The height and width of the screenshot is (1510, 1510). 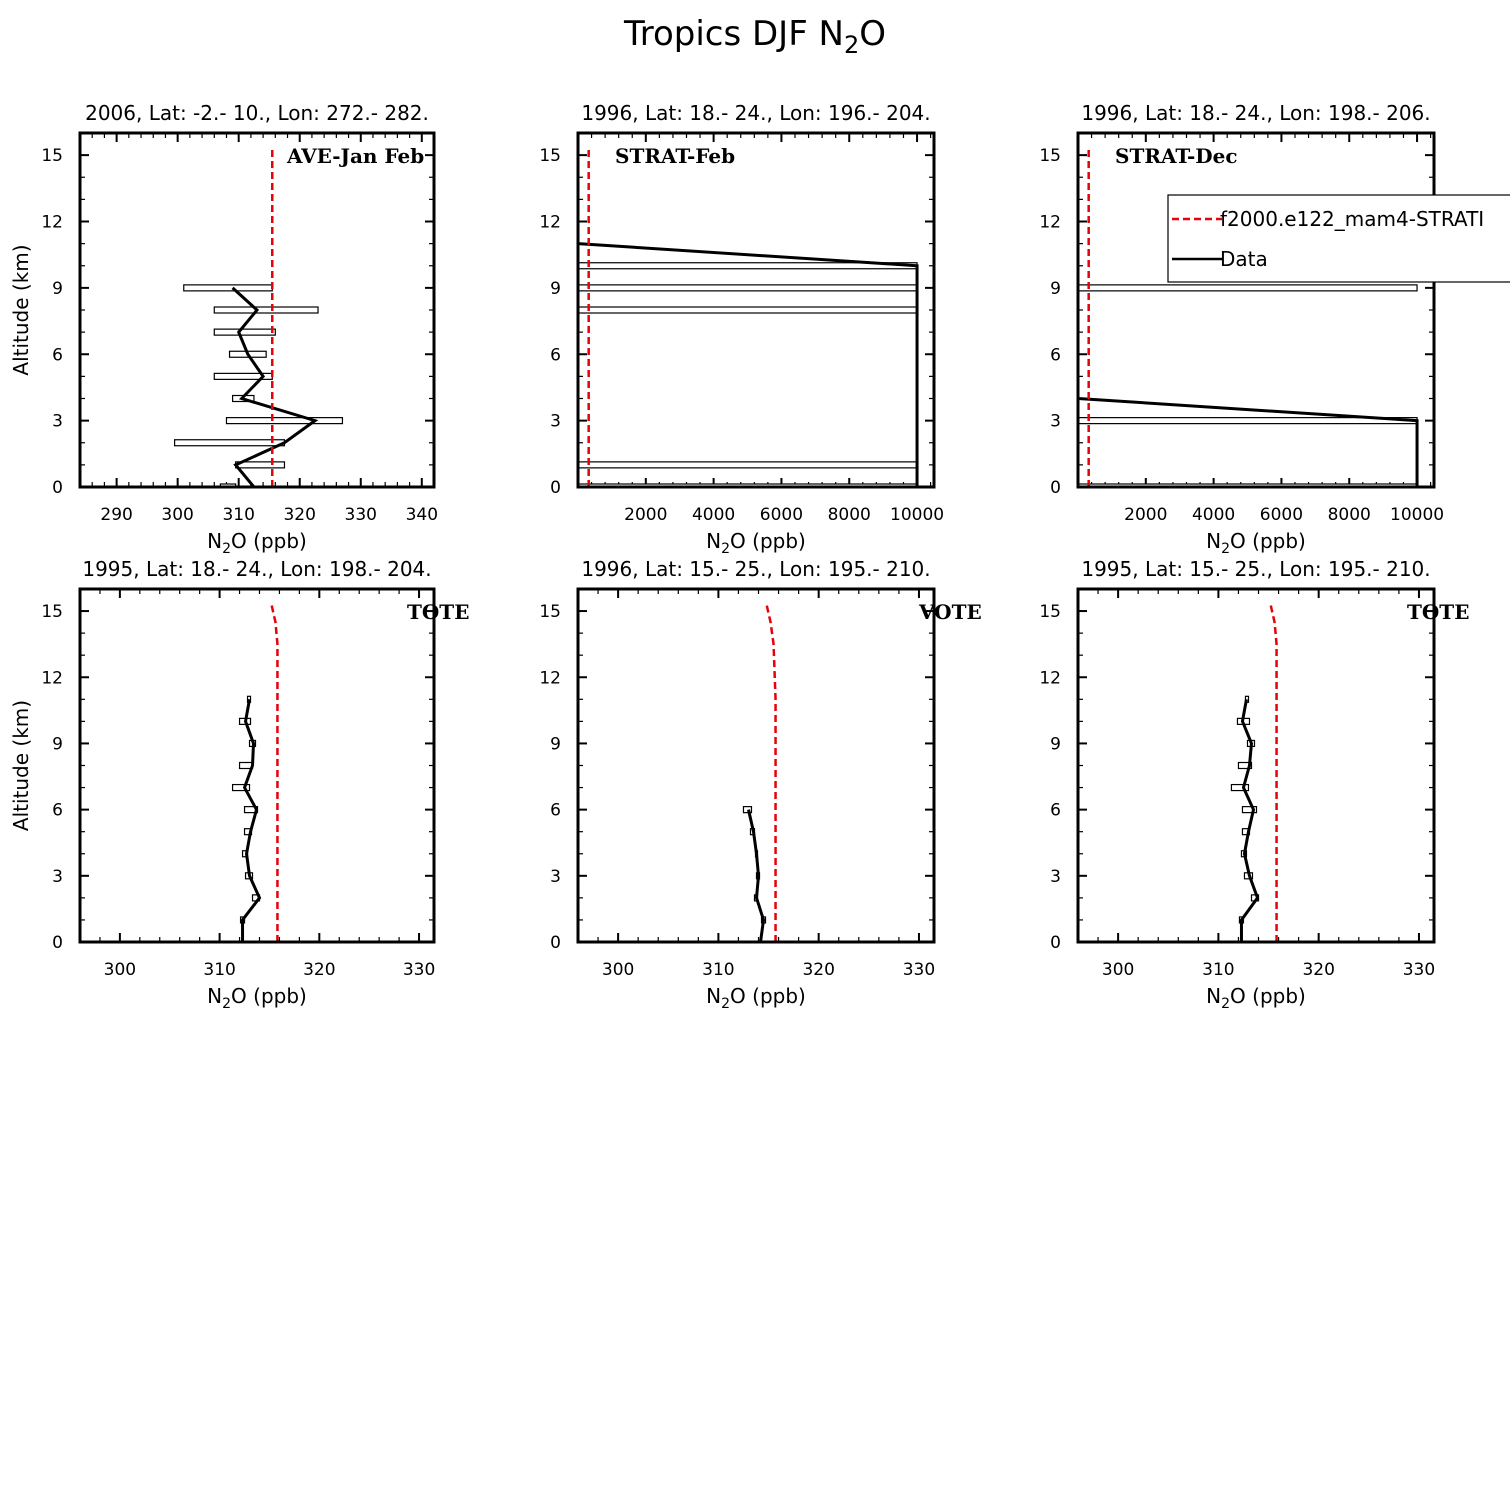 What do you see at coordinates (116, 515) in the screenshot?
I see `x-tick-label: 290` at bounding box center [116, 515].